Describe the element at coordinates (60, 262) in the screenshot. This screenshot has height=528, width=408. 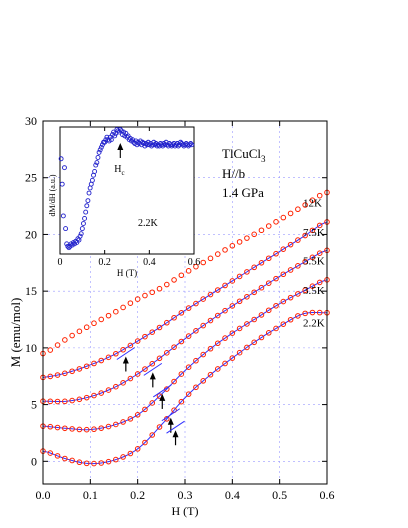
I see `inset-x-tick-label: 0` at that location.